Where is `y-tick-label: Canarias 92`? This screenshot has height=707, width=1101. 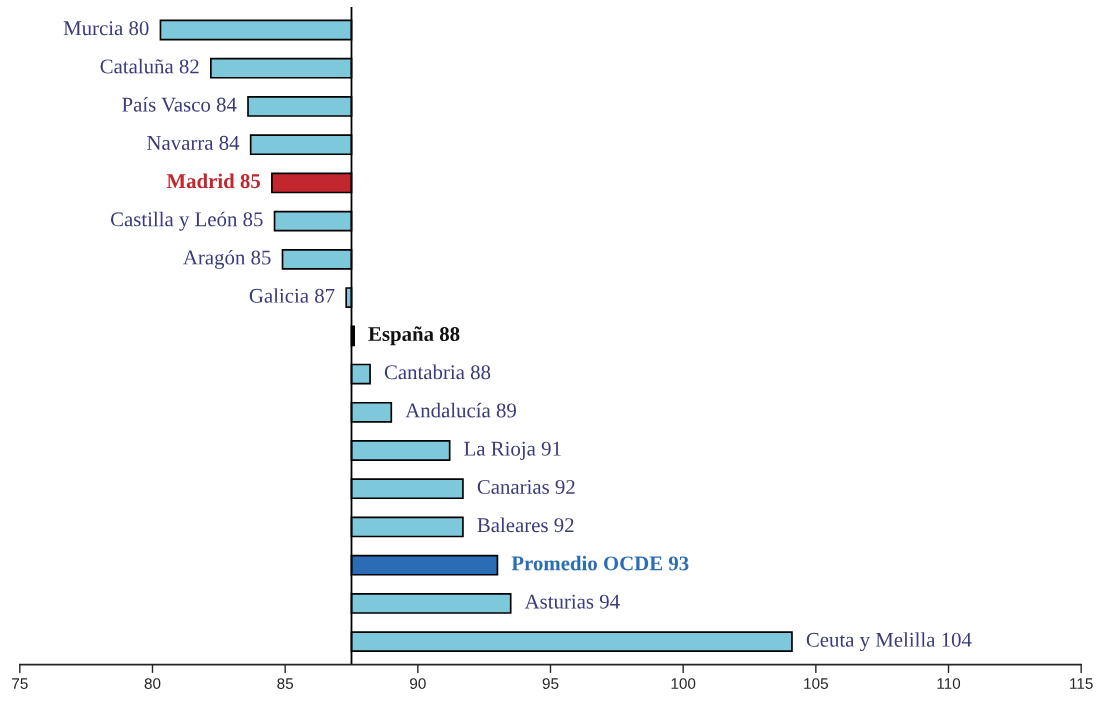
y-tick-label: Canarias 92 is located at coordinates (526, 486).